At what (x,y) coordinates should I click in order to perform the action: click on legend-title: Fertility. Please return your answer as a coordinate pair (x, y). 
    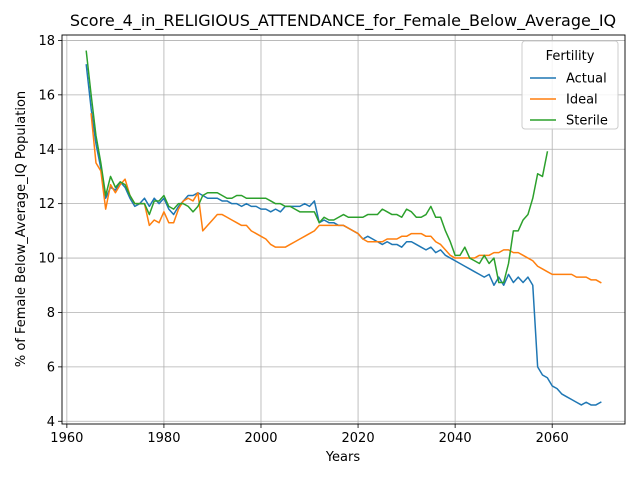
    Looking at the image, I should click on (570, 56).